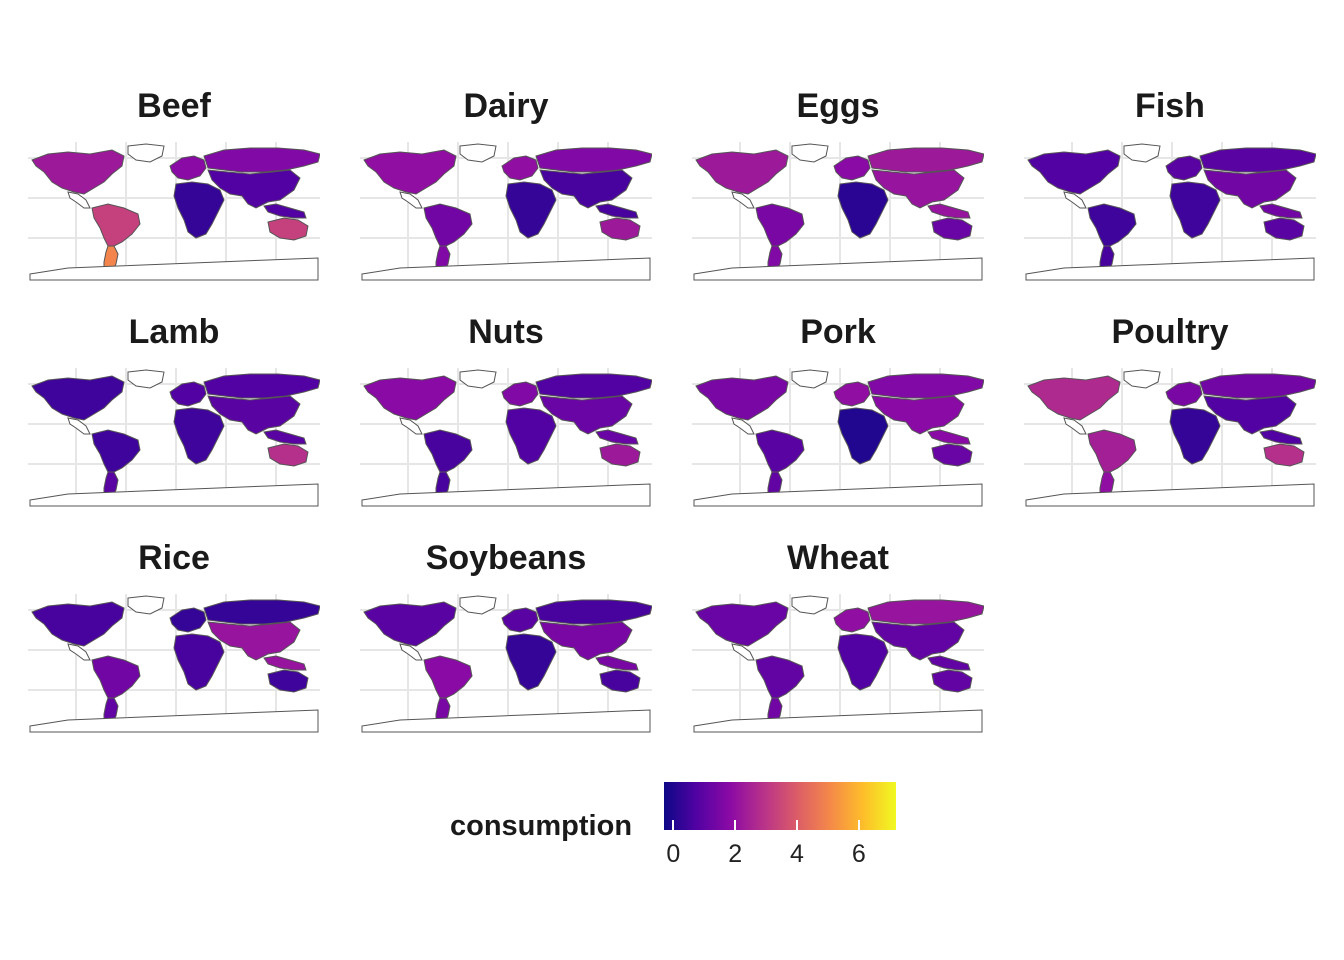 Image resolution: width=1344 pixels, height=960 pixels. Describe the element at coordinates (1170, 412) in the screenshot. I see `map-panel-poultry: Poultry` at that location.